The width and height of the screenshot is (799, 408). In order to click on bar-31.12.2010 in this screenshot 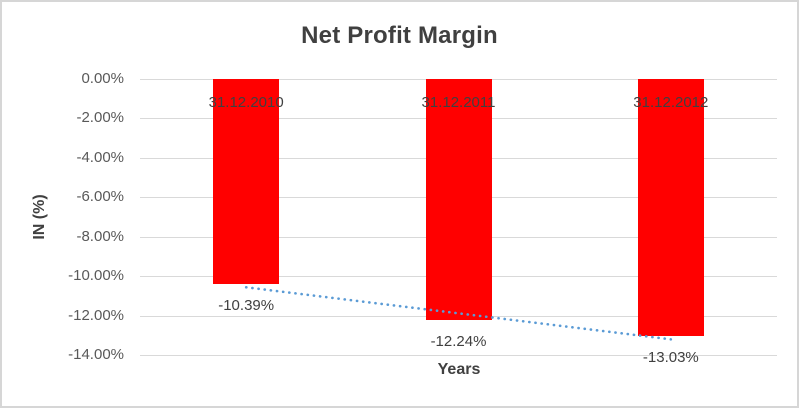, I will do `click(246, 181)`.